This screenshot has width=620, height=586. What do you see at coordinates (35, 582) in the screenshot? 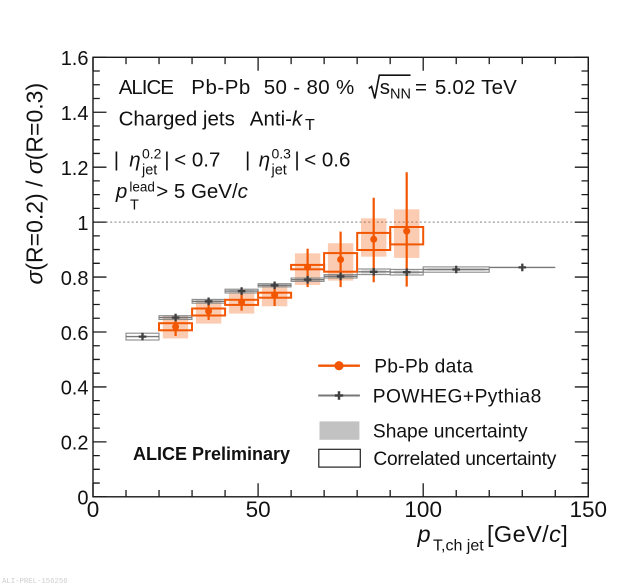
I see `svg-text: ALI-PREL-156256` at bounding box center [35, 582].